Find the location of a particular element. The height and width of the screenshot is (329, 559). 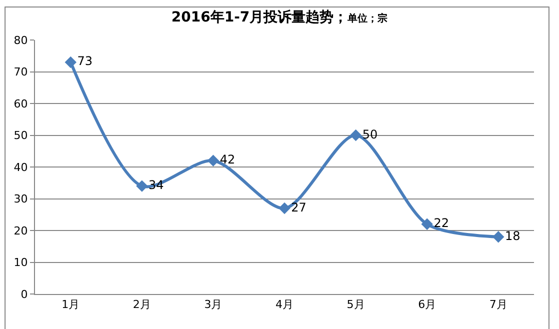

y-tick-label: 20 is located at coordinates (21, 231).